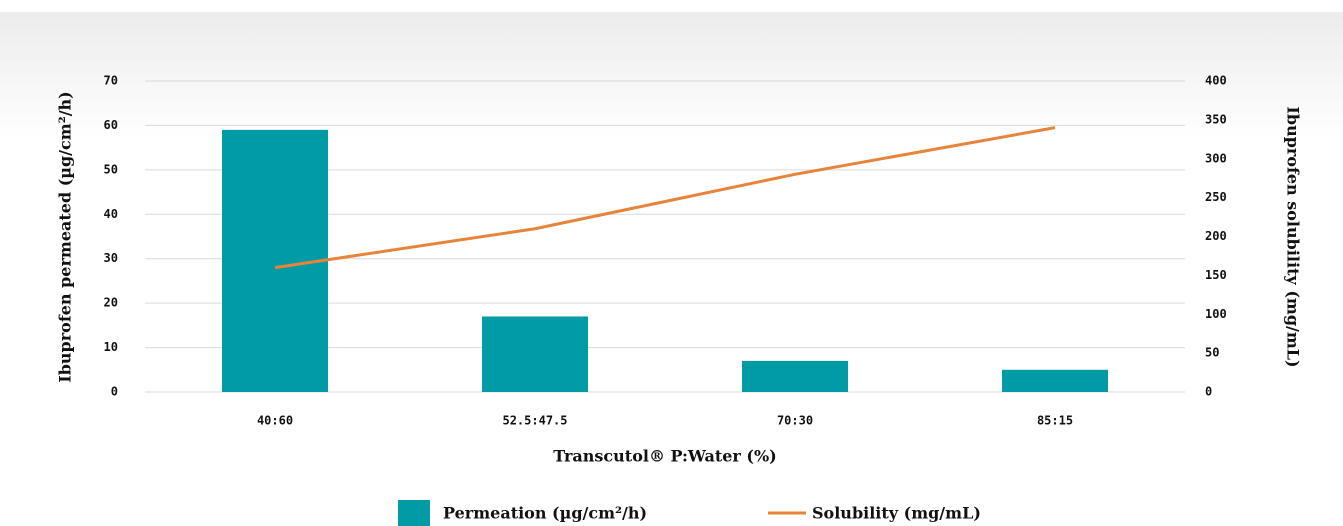 Image resolution: width=1343 pixels, height=526 pixels. Describe the element at coordinates (111, 81) in the screenshot. I see `y-tick-label: 70` at that location.